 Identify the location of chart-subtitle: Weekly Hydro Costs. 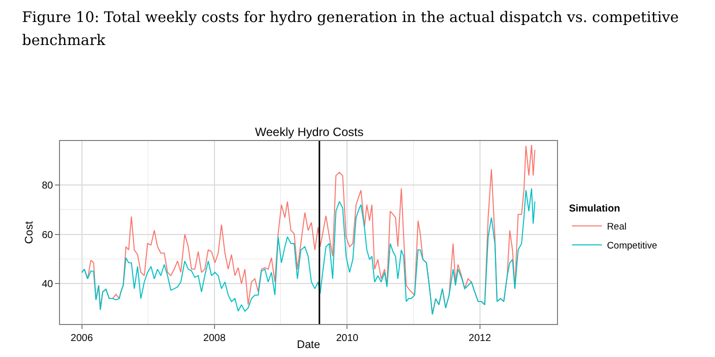
(309, 132).